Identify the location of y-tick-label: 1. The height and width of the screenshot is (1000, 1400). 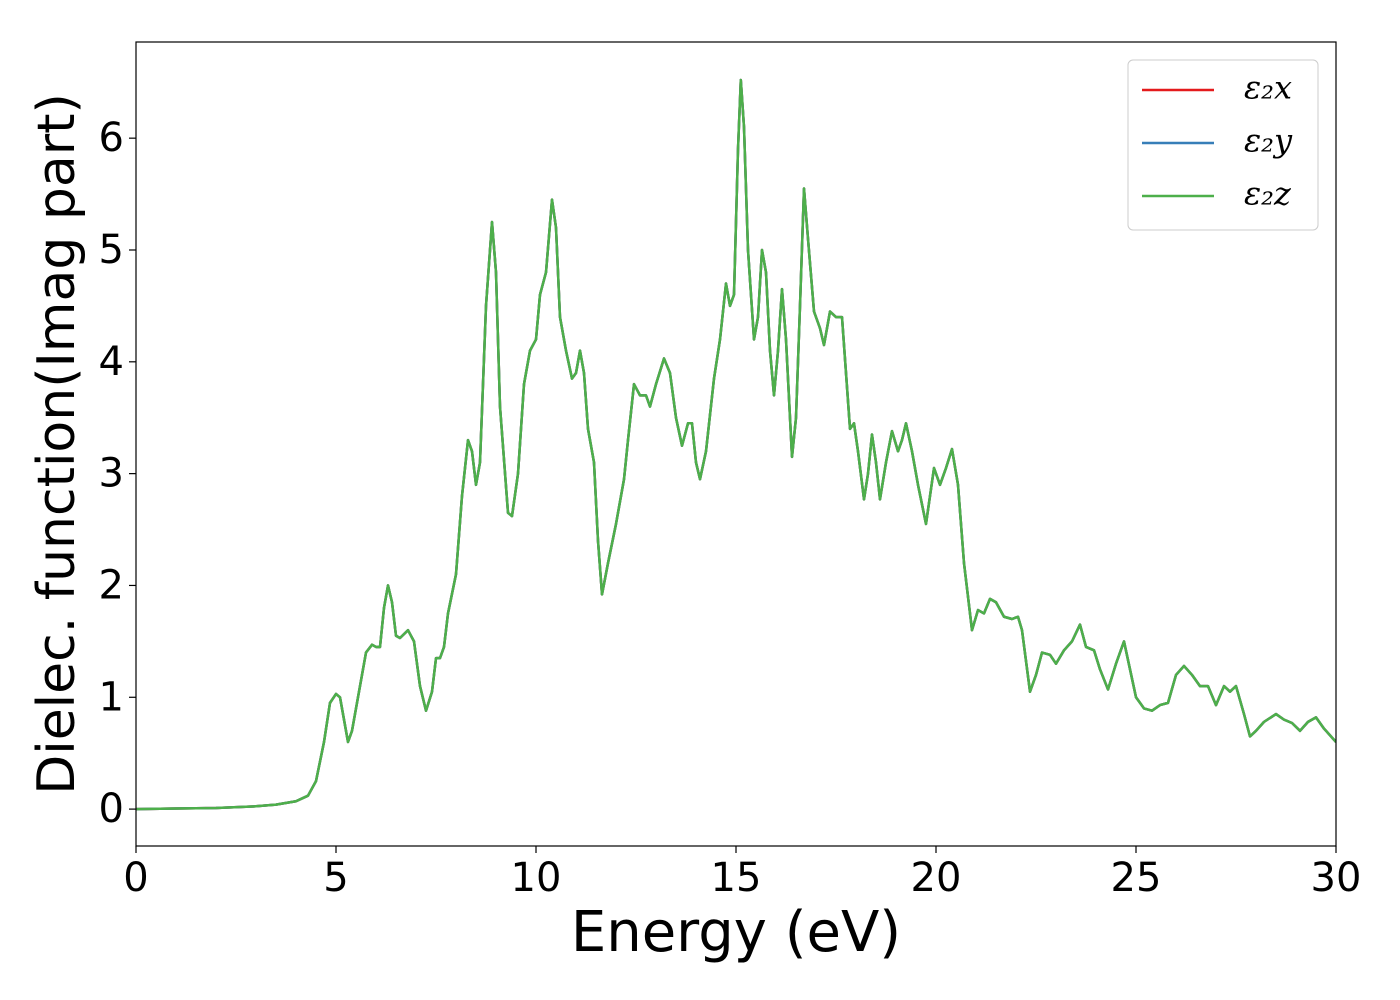
(111, 697).